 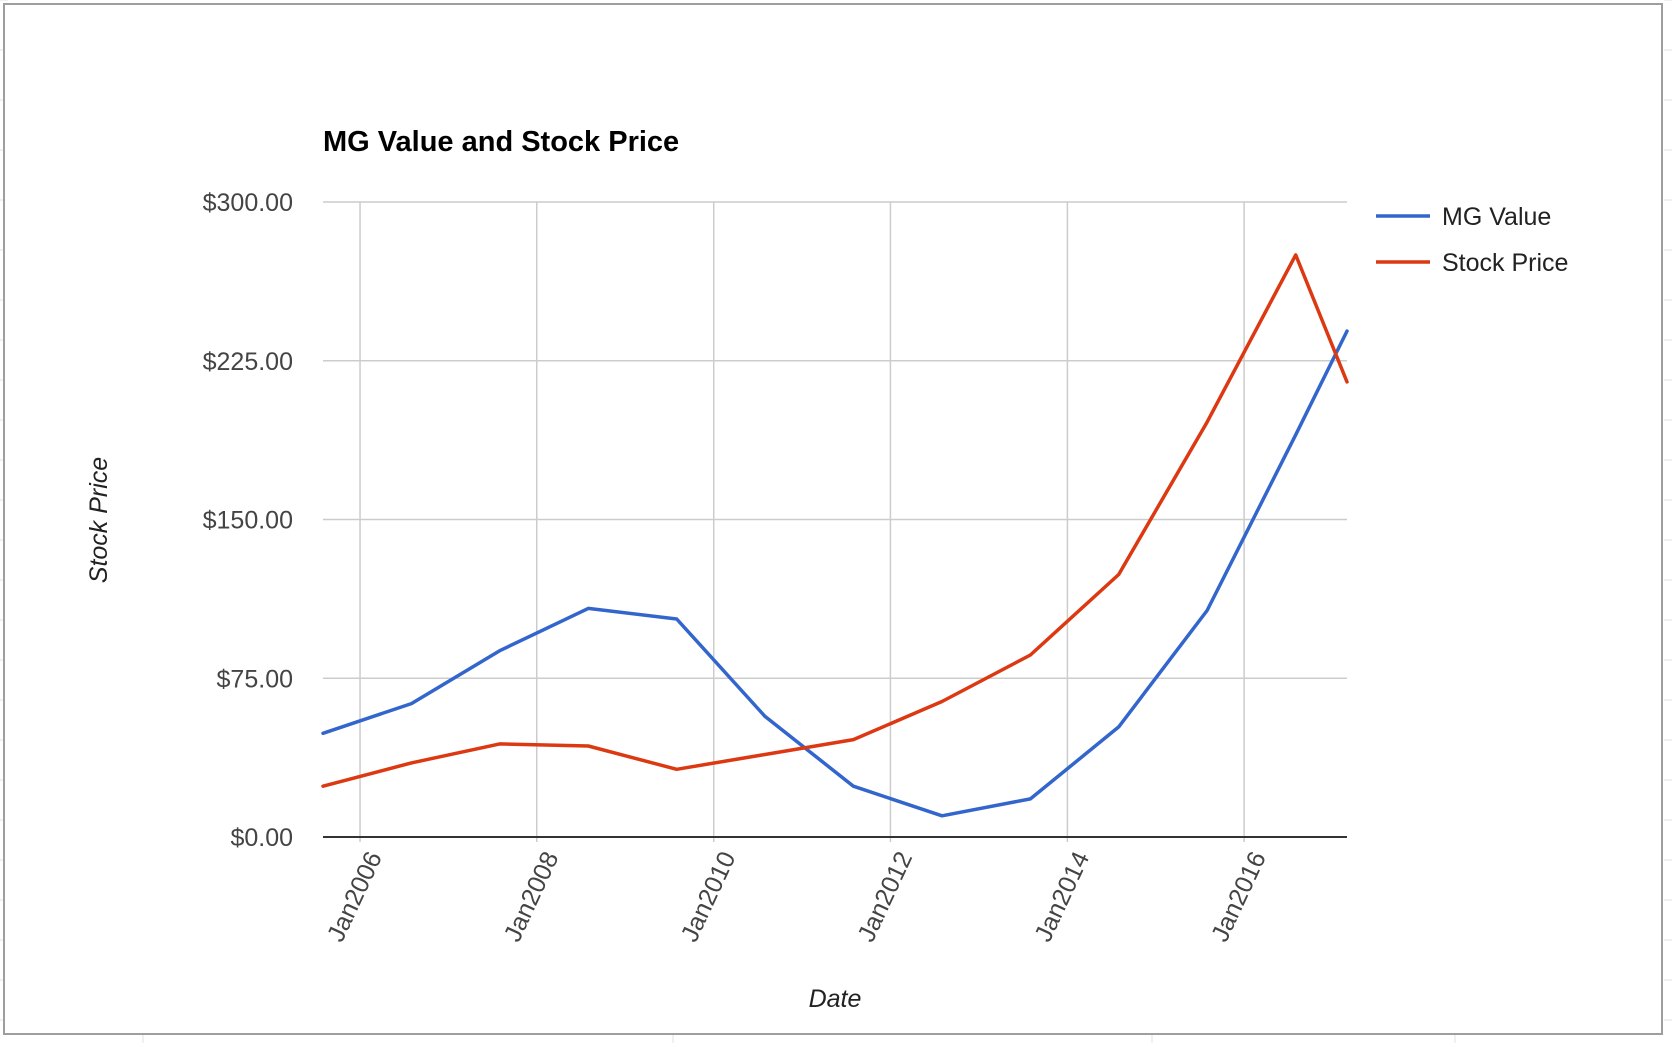 What do you see at coordinates (99, 520) in the screenshot?
I see `y-axis-label: Stock Price` at bounding box center [99, 520].